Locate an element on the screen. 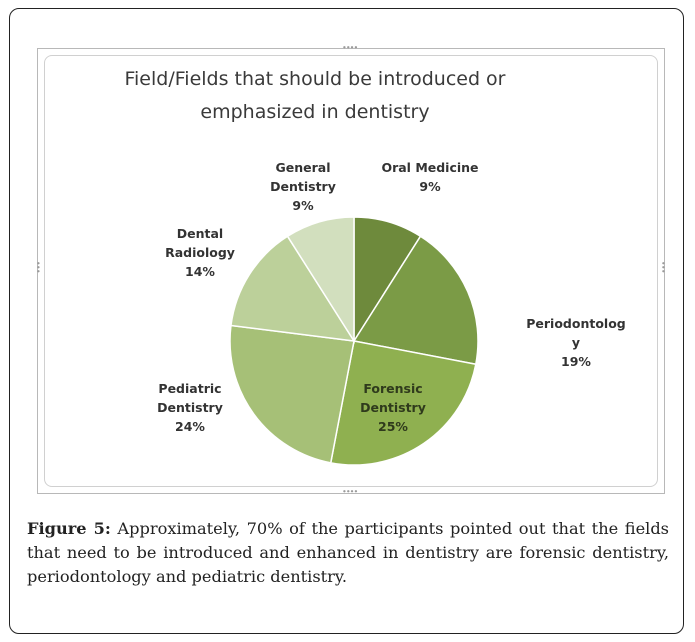  figure-label: Figure 5: is located at coordinates (69, 528).